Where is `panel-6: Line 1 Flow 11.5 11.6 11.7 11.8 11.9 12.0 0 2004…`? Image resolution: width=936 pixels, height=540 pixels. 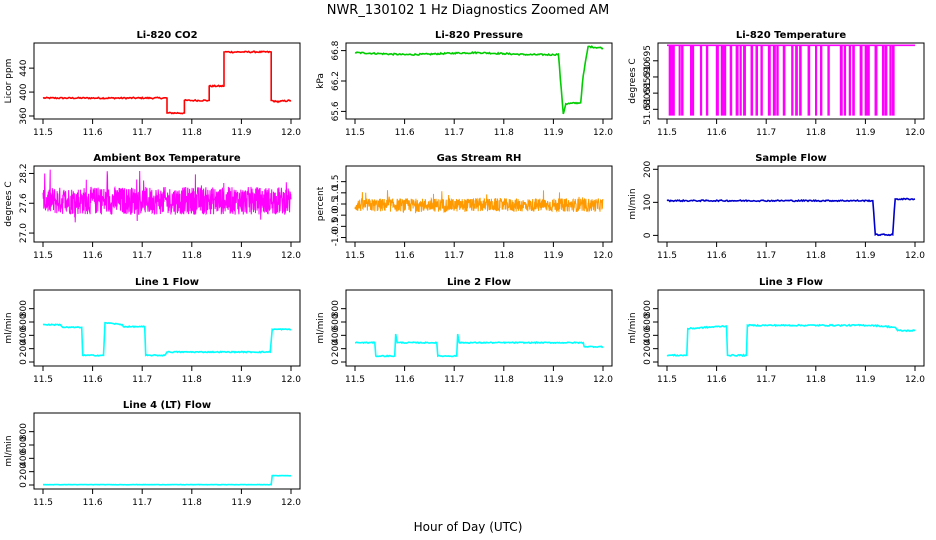
panel-6: Line 1 Flow 11.5 11.6 11.7 11.8 11.9 12.0 0 2004… is located at coordinates (152, 331).